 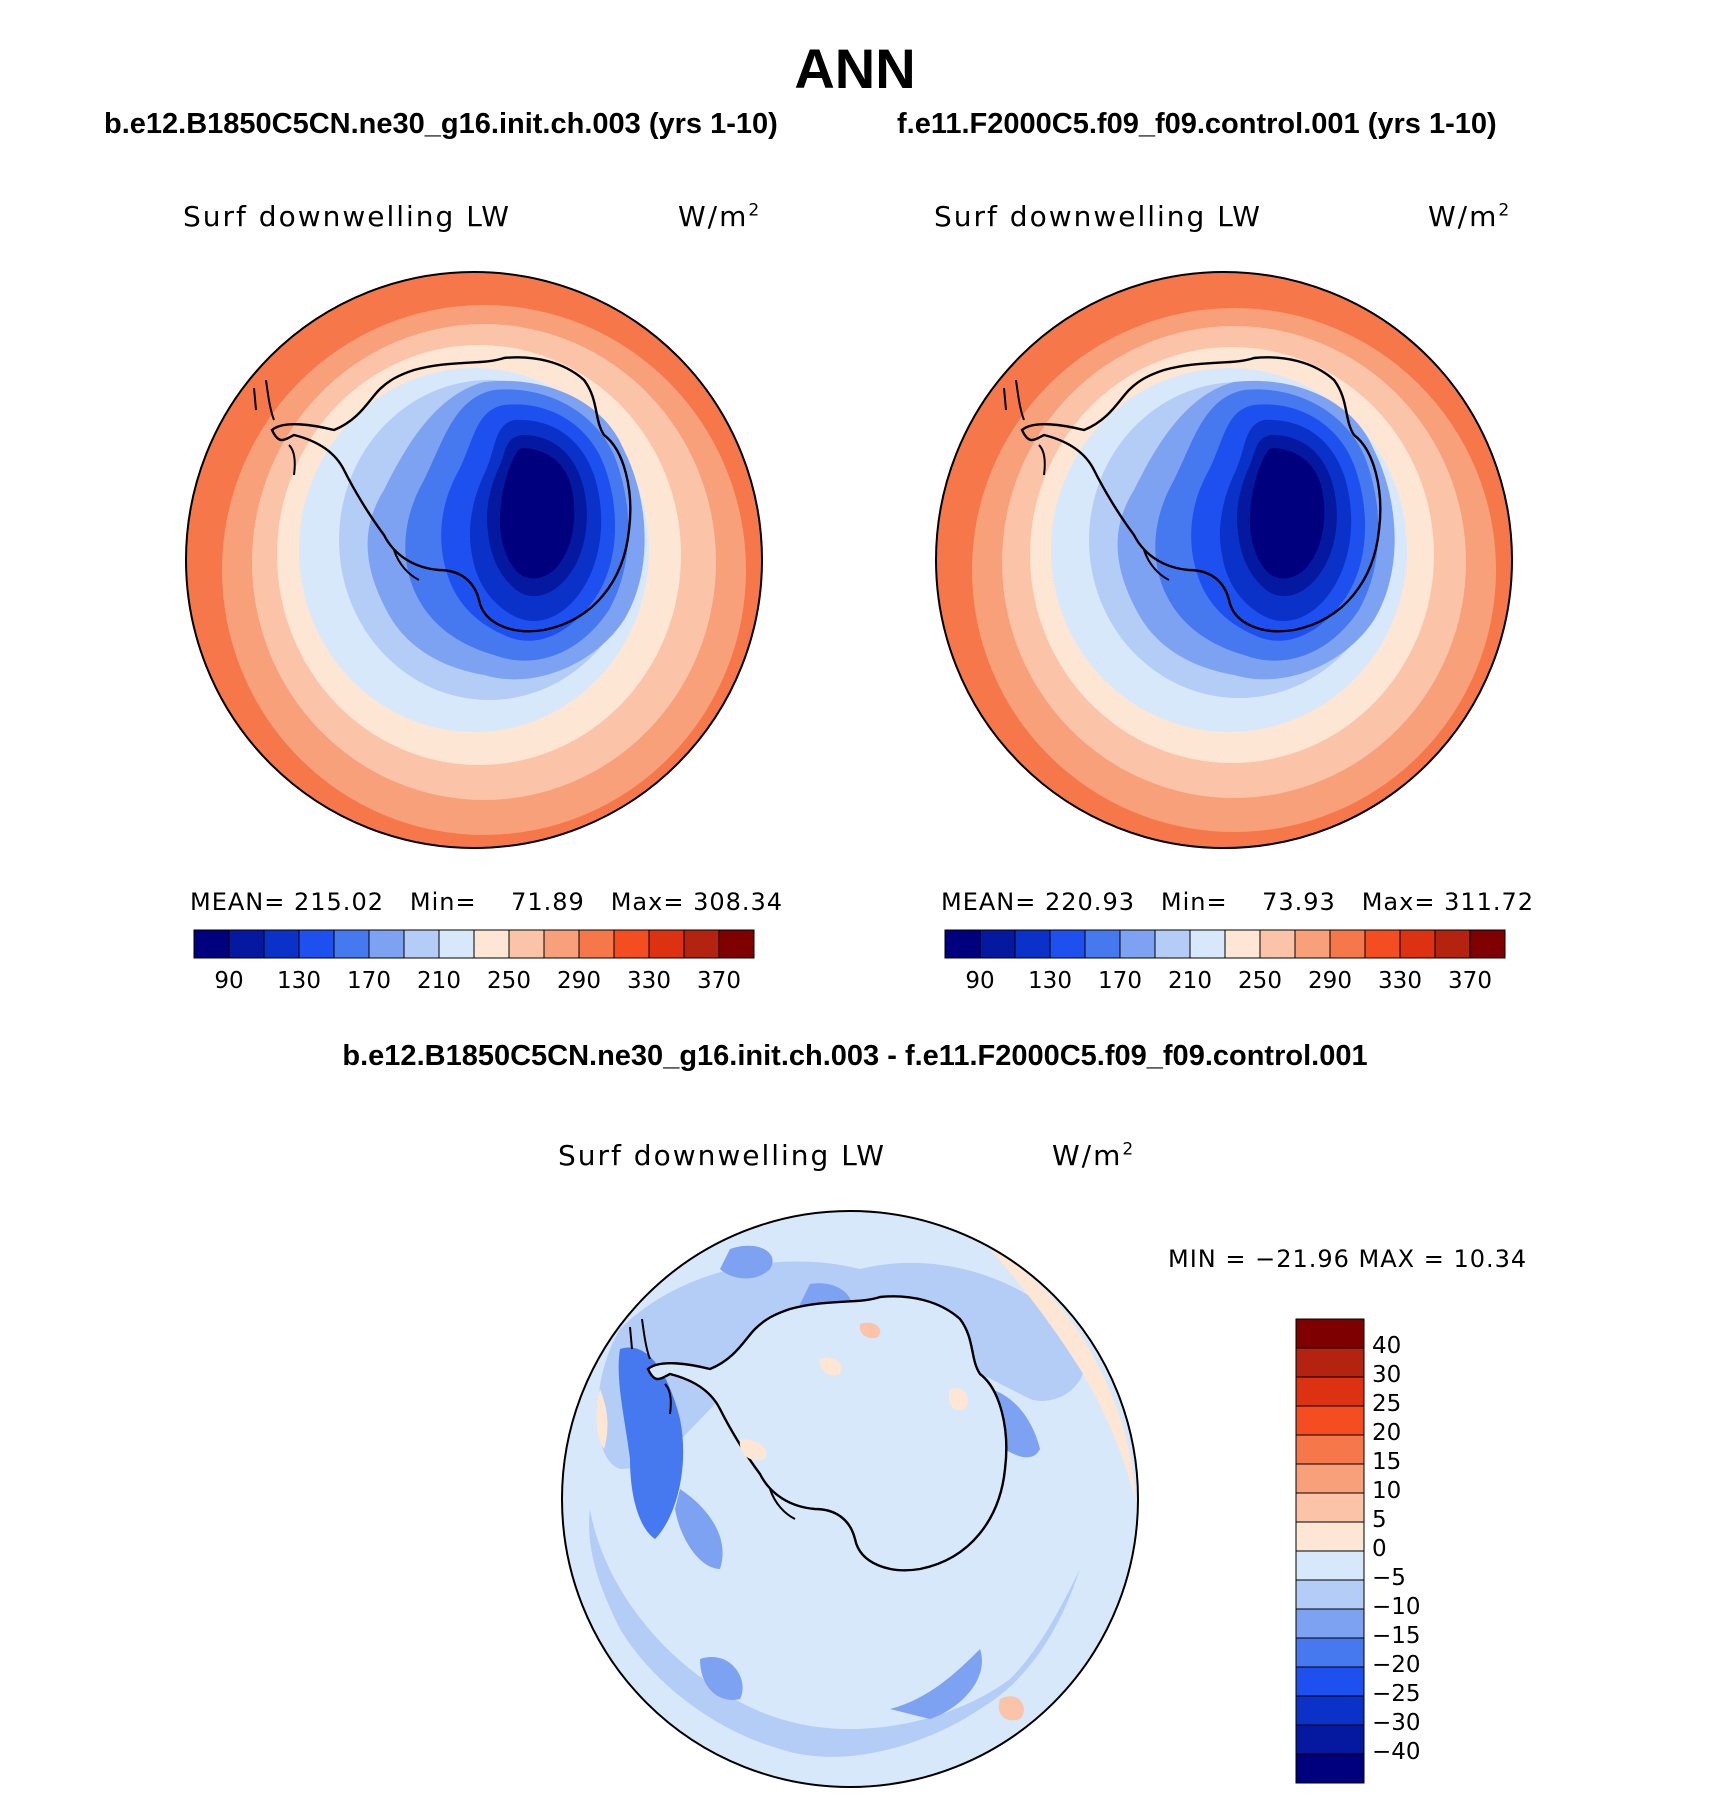 What do you see at coordinates (347, 216) in the screenshot?
I see `left-variable-label: Surf downwelling LW` at bounding box center [347, 216].